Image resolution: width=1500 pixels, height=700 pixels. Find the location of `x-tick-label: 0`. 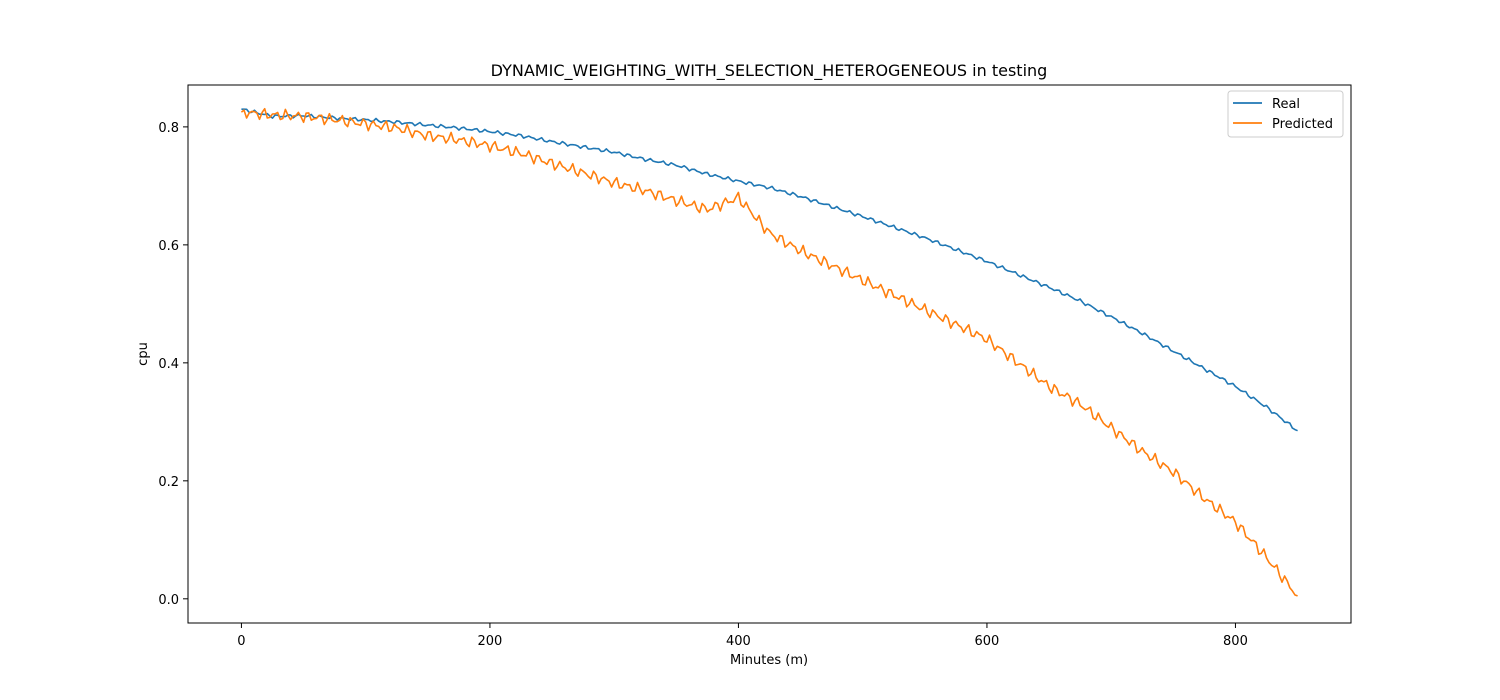

x-tick-label: 0 is located at coordinates (241, 641).